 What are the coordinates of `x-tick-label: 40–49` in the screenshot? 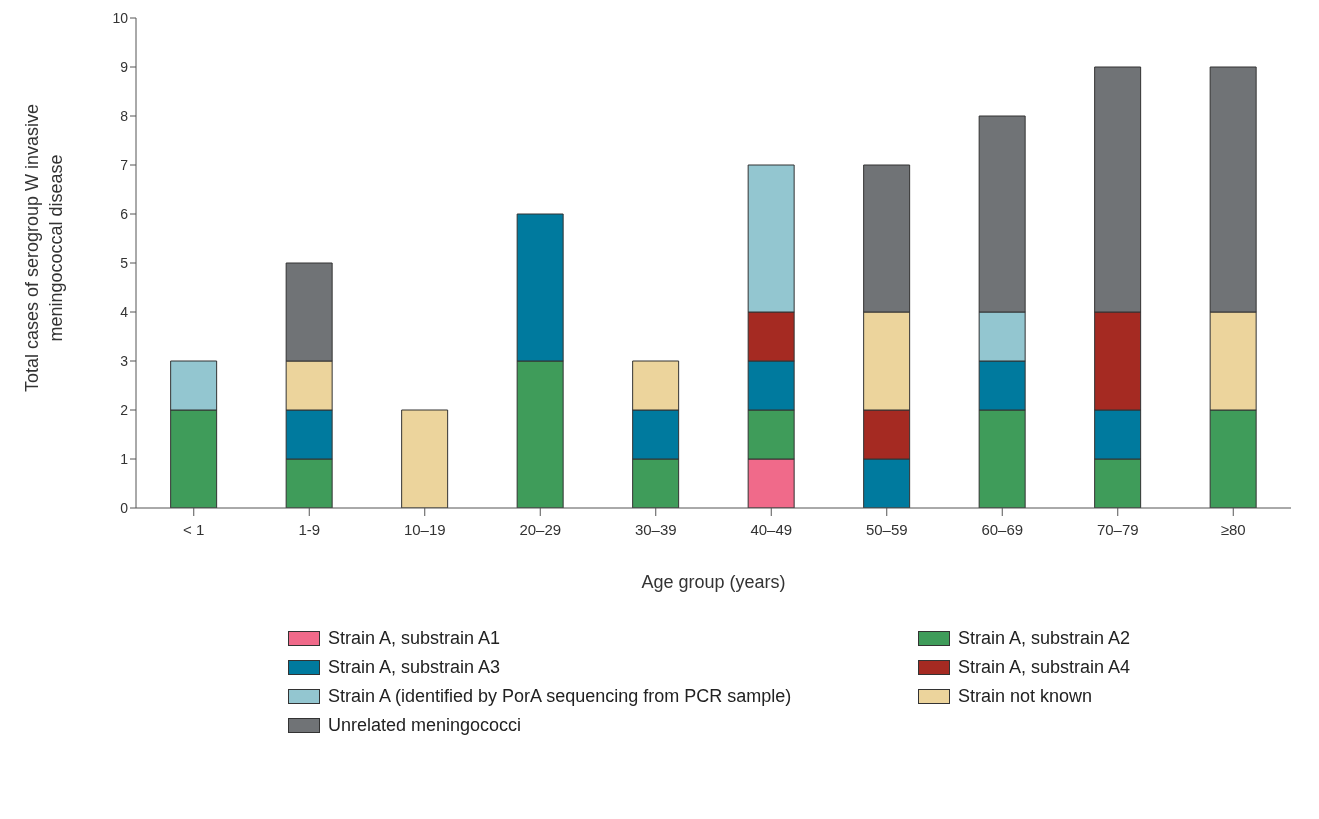 It's located at (771, 529).